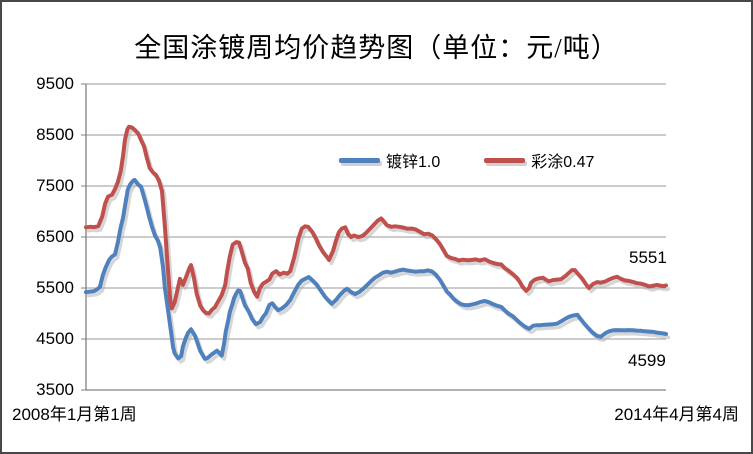 The height and width of the screenshot is (454, 753). Describe the element at coordinates (55, 236) in the screenshot. I see `y-axis-tick-label: 6500` at that location.